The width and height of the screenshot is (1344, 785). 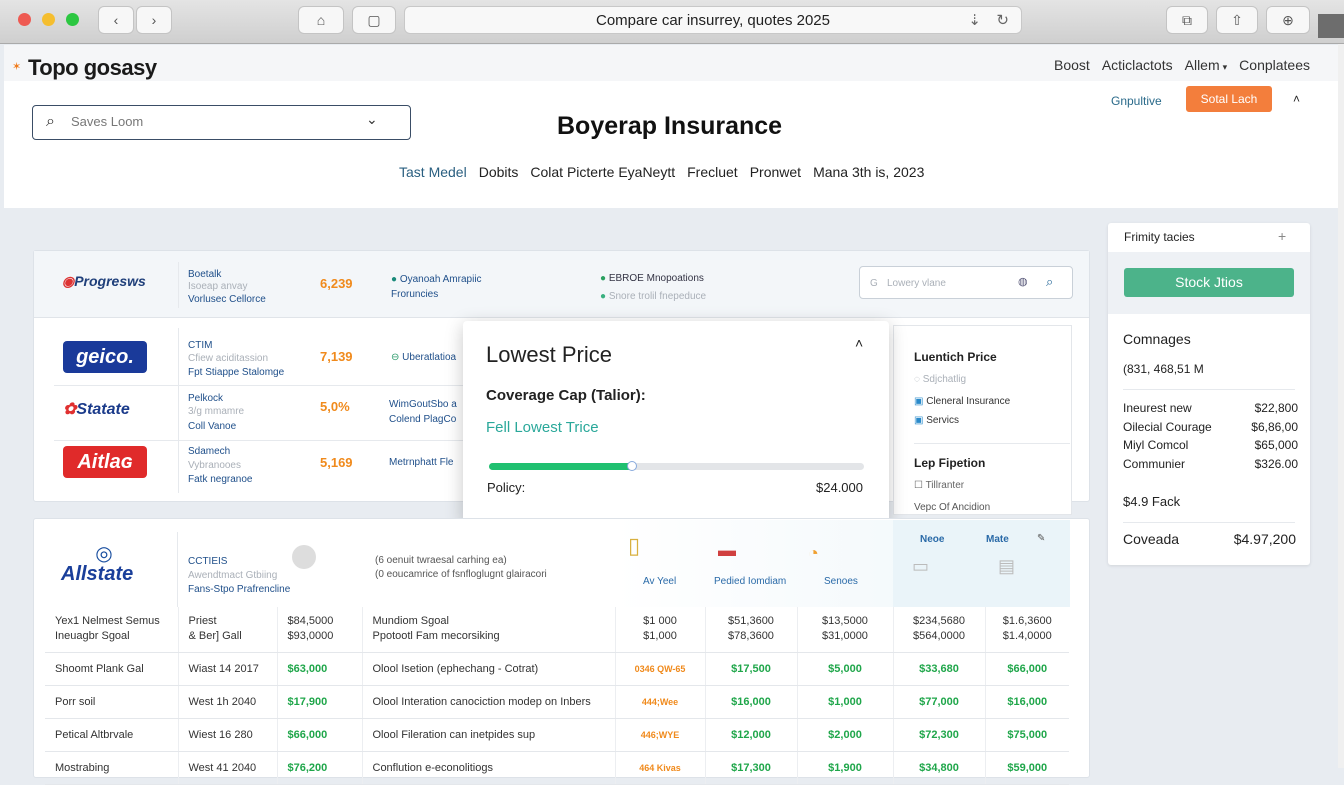 What do you see at coordinates (216, 411) in the screenshot?
I see `provider-sublabel: 3/g mmamre` at bounding box center [216, 411].